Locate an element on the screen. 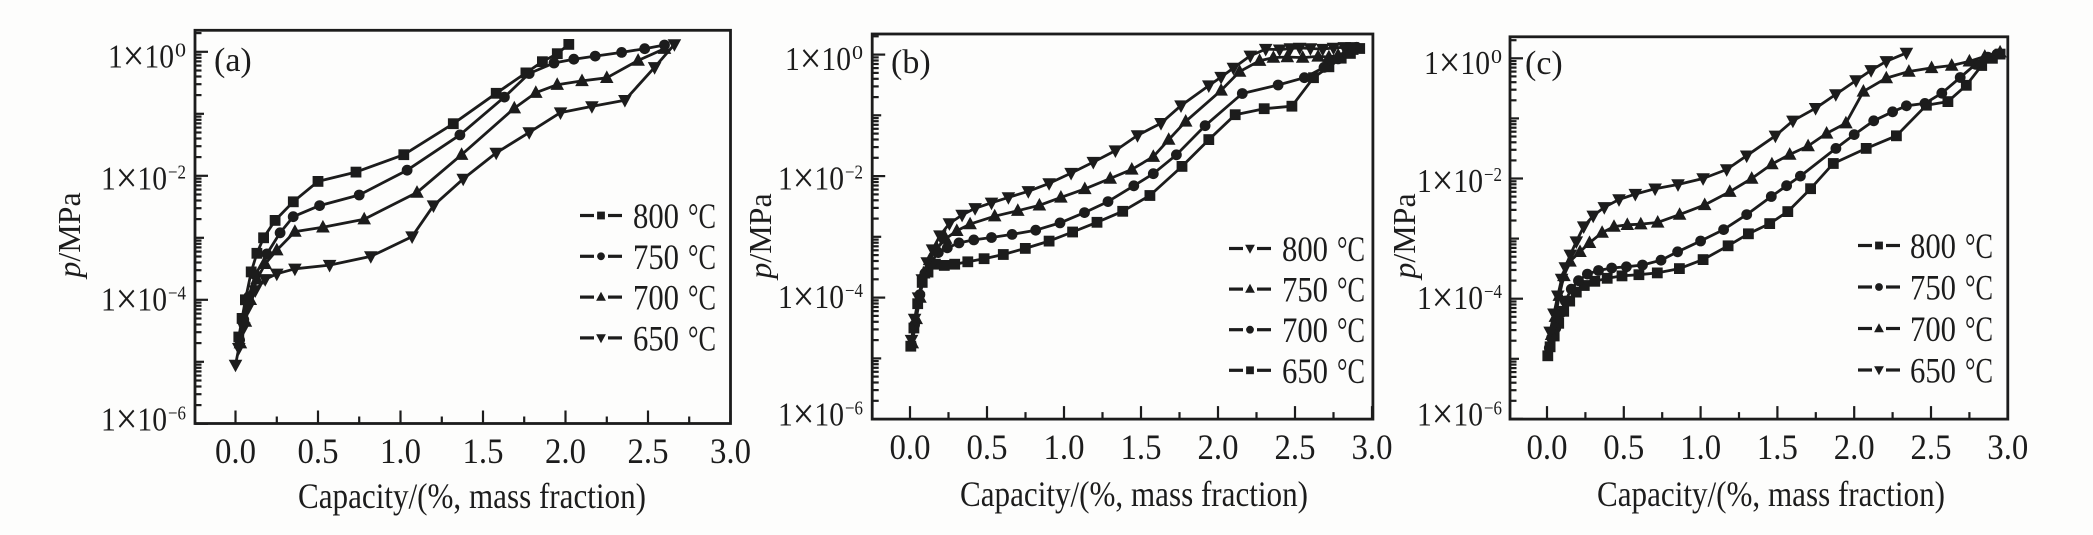 The width and height of the screenshot is (2093, 535). svg-text: (c) is located at coordinates (1544, 63).